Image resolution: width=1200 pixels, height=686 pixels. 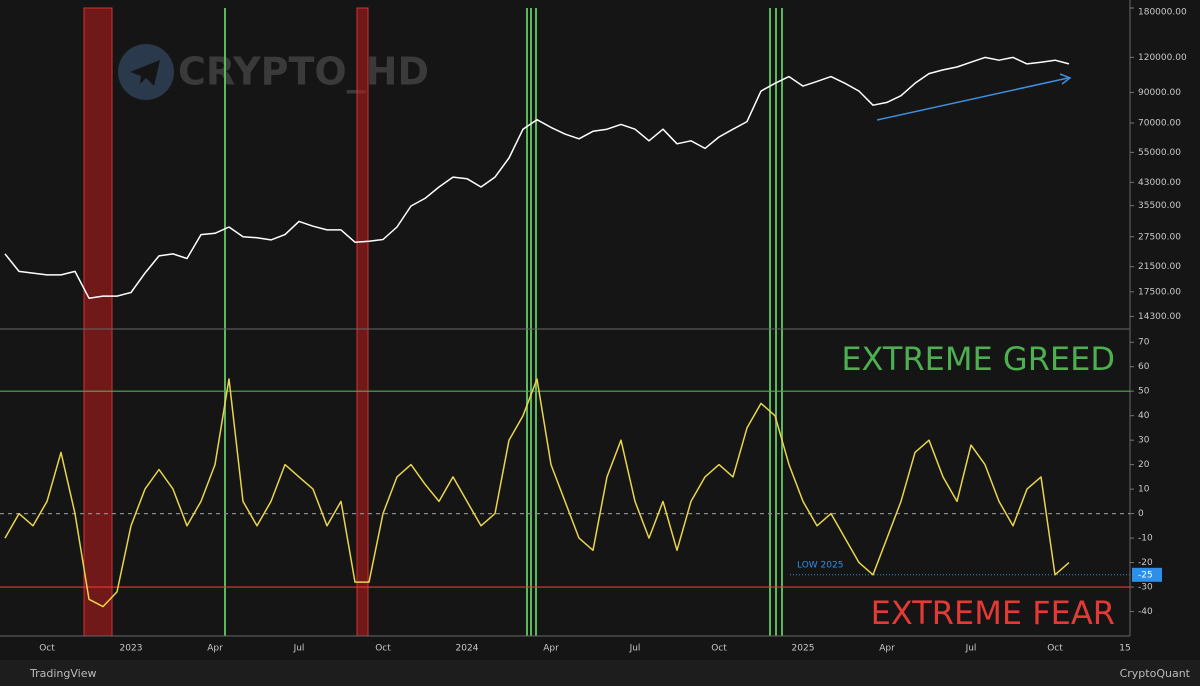 I want to click on y-tick-label: 90000.00, so click(x=1159, y=93).